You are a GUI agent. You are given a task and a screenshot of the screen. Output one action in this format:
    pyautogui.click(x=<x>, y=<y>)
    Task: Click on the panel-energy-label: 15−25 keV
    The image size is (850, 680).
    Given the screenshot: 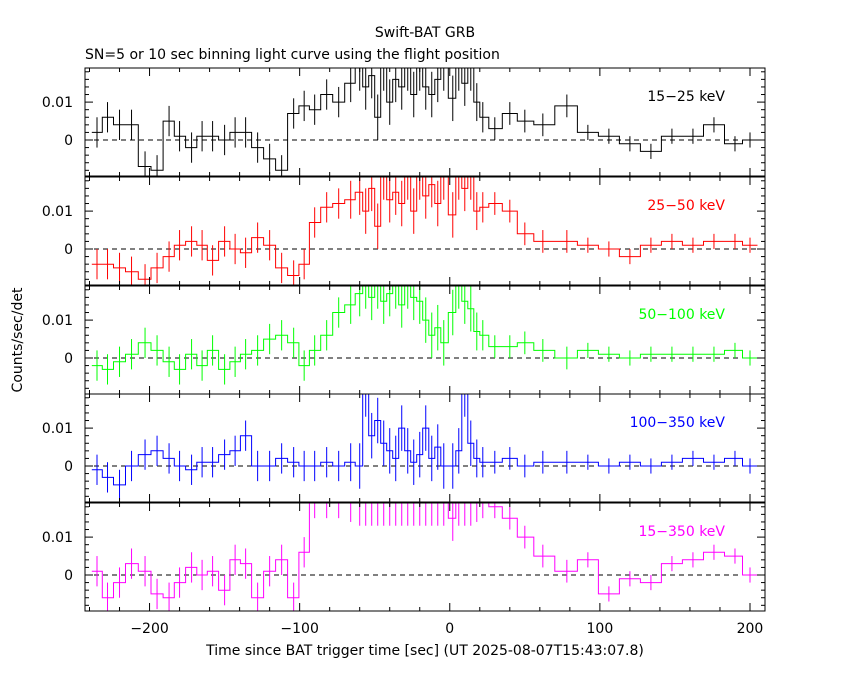 What is the action you would take?
    pyautogui.click(x=686, y=97)
    